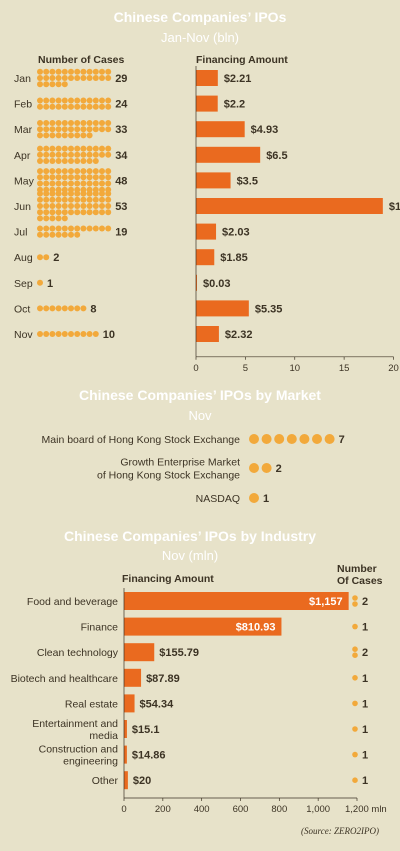 This screenshot has height=851, width=400. I want to click on cases-label: 1, so click(50, 284).